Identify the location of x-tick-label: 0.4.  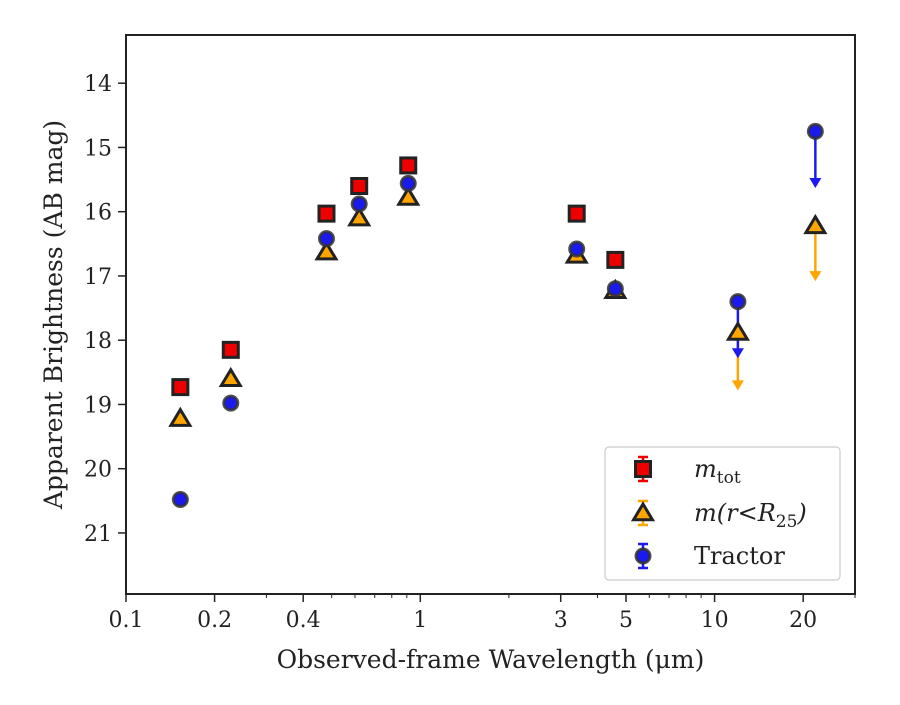
(303, 620).